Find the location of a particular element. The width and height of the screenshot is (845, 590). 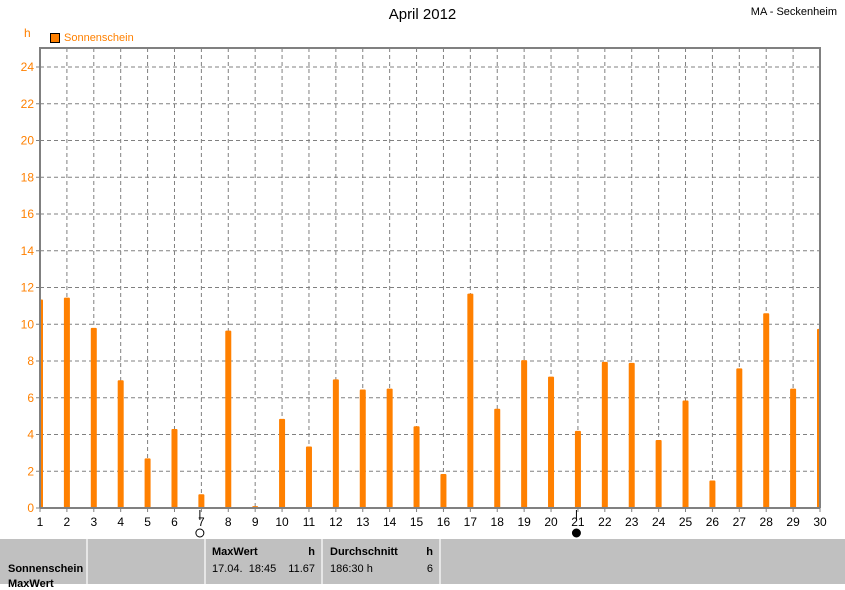

x-tick-label: 27 is located at coordinates (740, 522).